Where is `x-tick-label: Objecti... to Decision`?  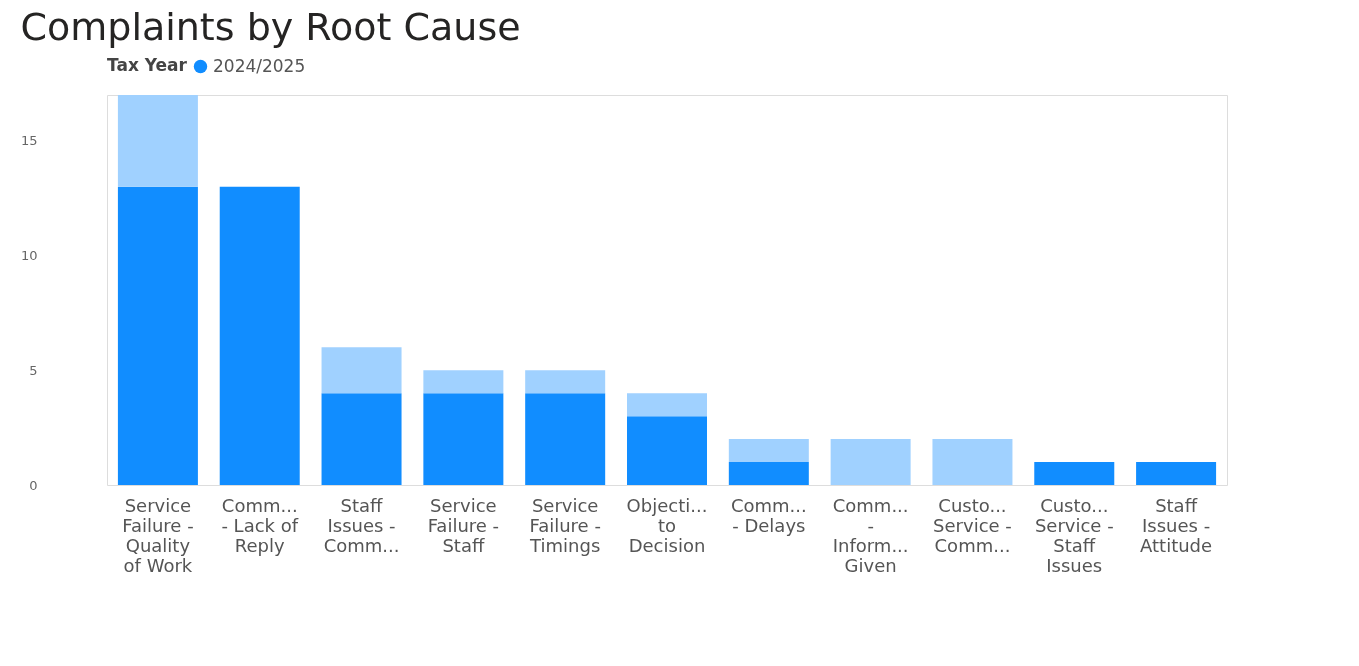 x-tick-label: Objecti... to Decision is located at coordinates (667, 525).